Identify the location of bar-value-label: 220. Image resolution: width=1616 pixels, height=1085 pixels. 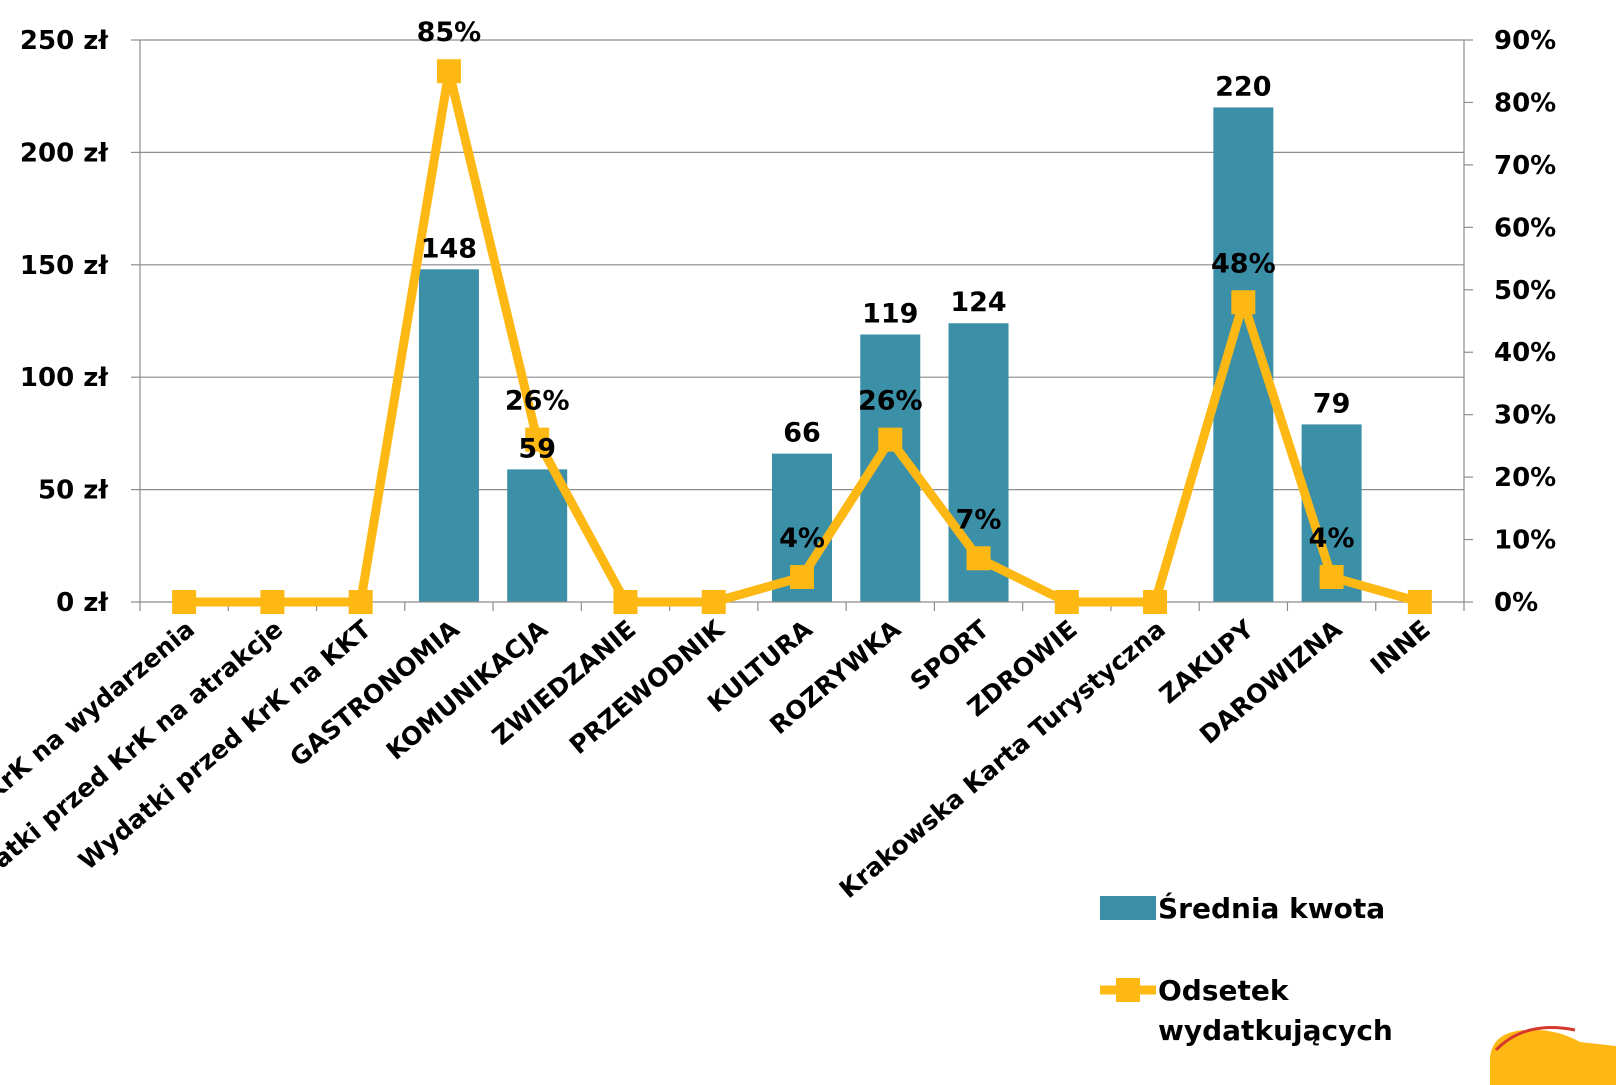
(1243, 86).